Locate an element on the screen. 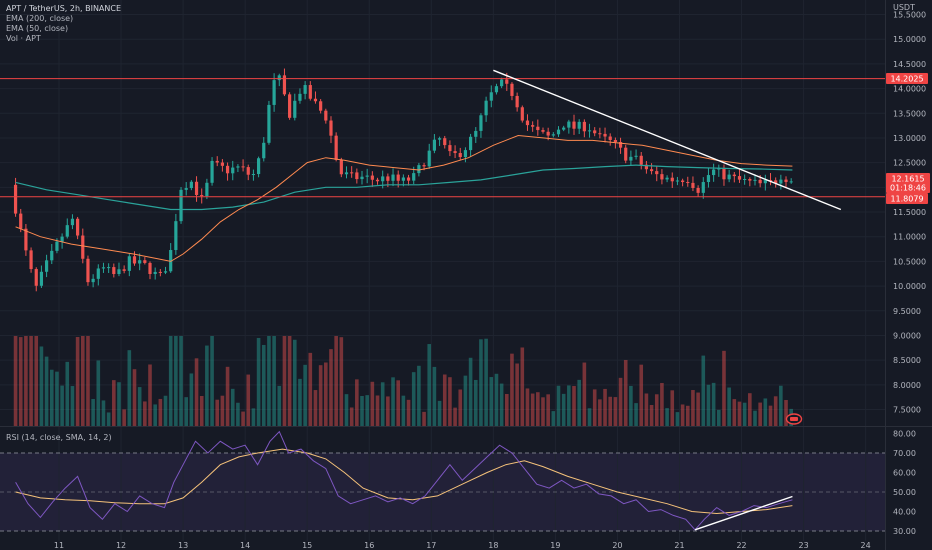 The image size is (932, 550). rsi-axis: 80.00 70.00 60.00 50.00 40.00 30.00 is located at coordinates (904, 483).